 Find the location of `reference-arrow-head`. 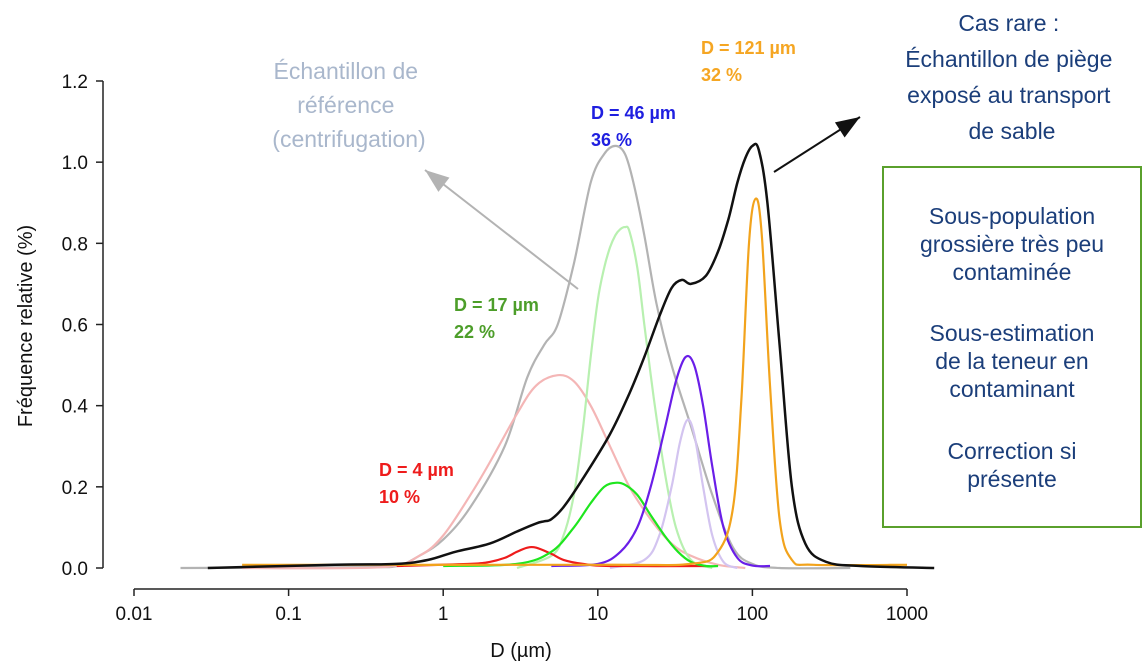

reference-arrow-head is located at coordinates (437, 181).